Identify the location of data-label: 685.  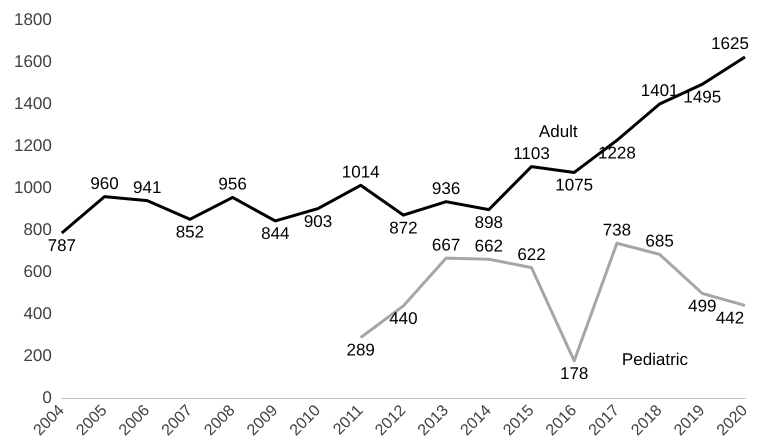
(659, 241).